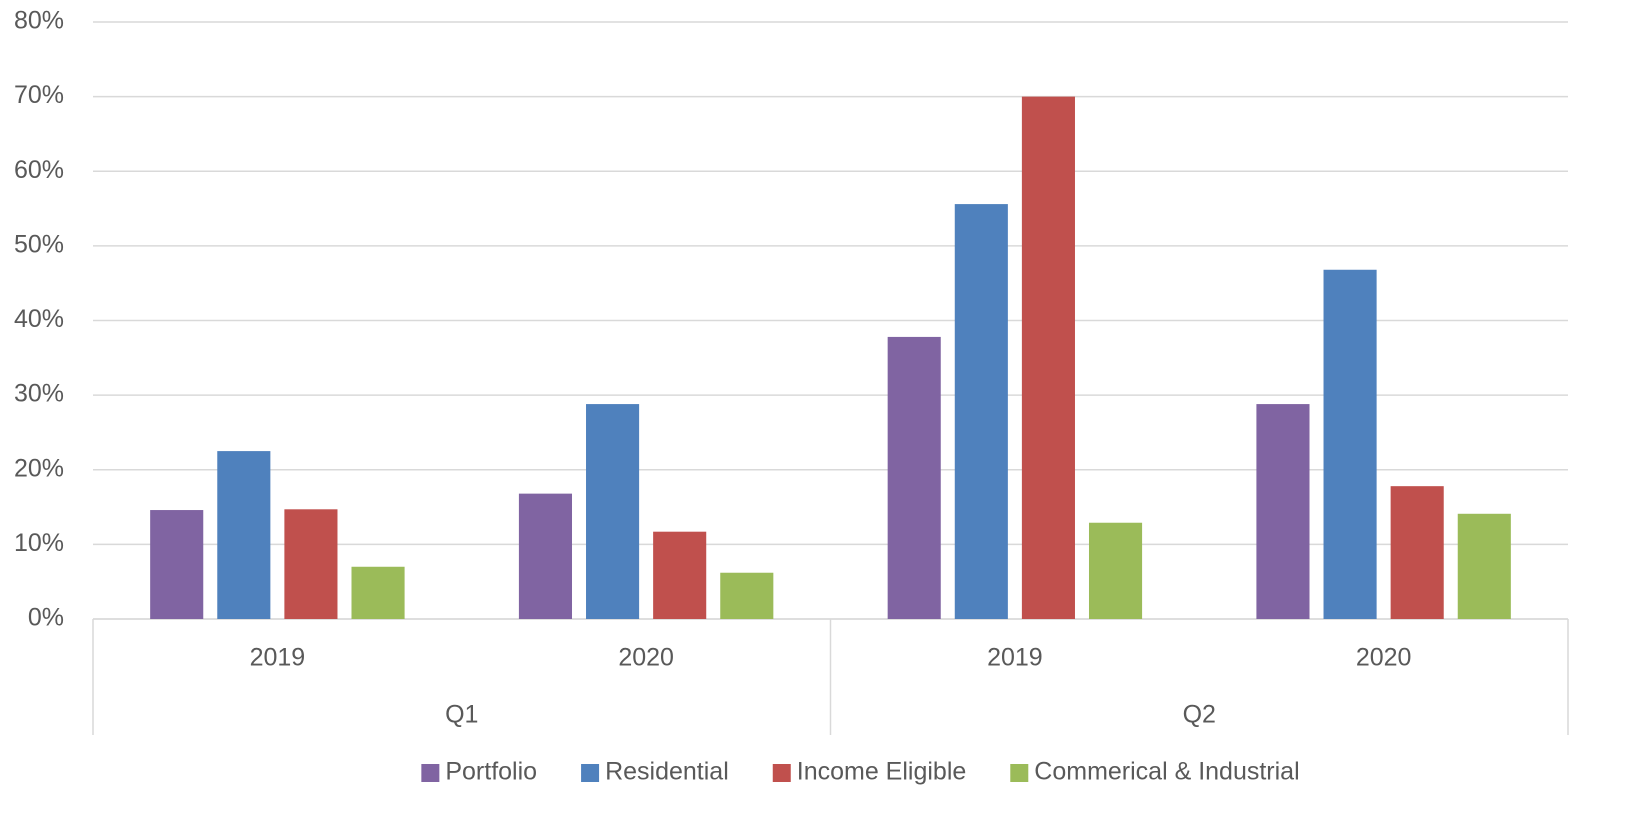  What do you see at coordinates (39, 170) in the screenshot?
I see `y-tick-label: 60%` at bounding box center [39, 170].